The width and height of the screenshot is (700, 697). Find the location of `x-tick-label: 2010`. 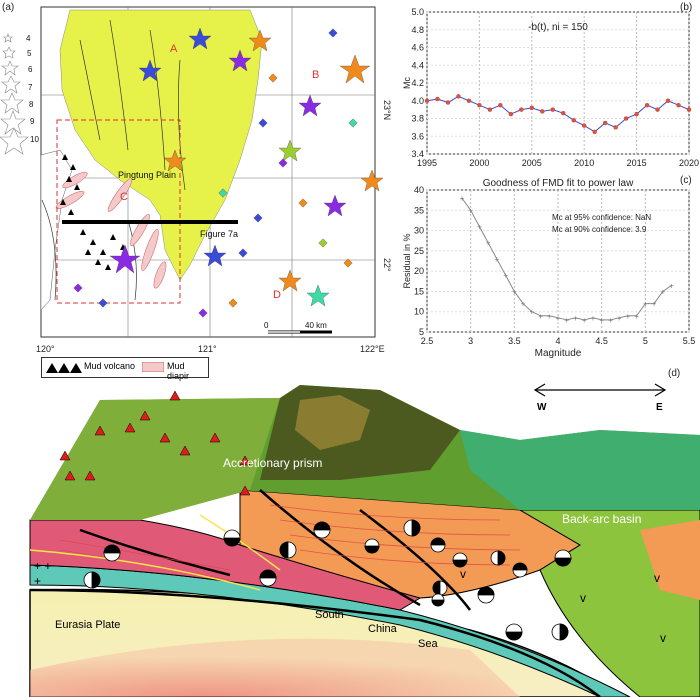

x-tick-label: 2010 is located at coordinates (584, 163).